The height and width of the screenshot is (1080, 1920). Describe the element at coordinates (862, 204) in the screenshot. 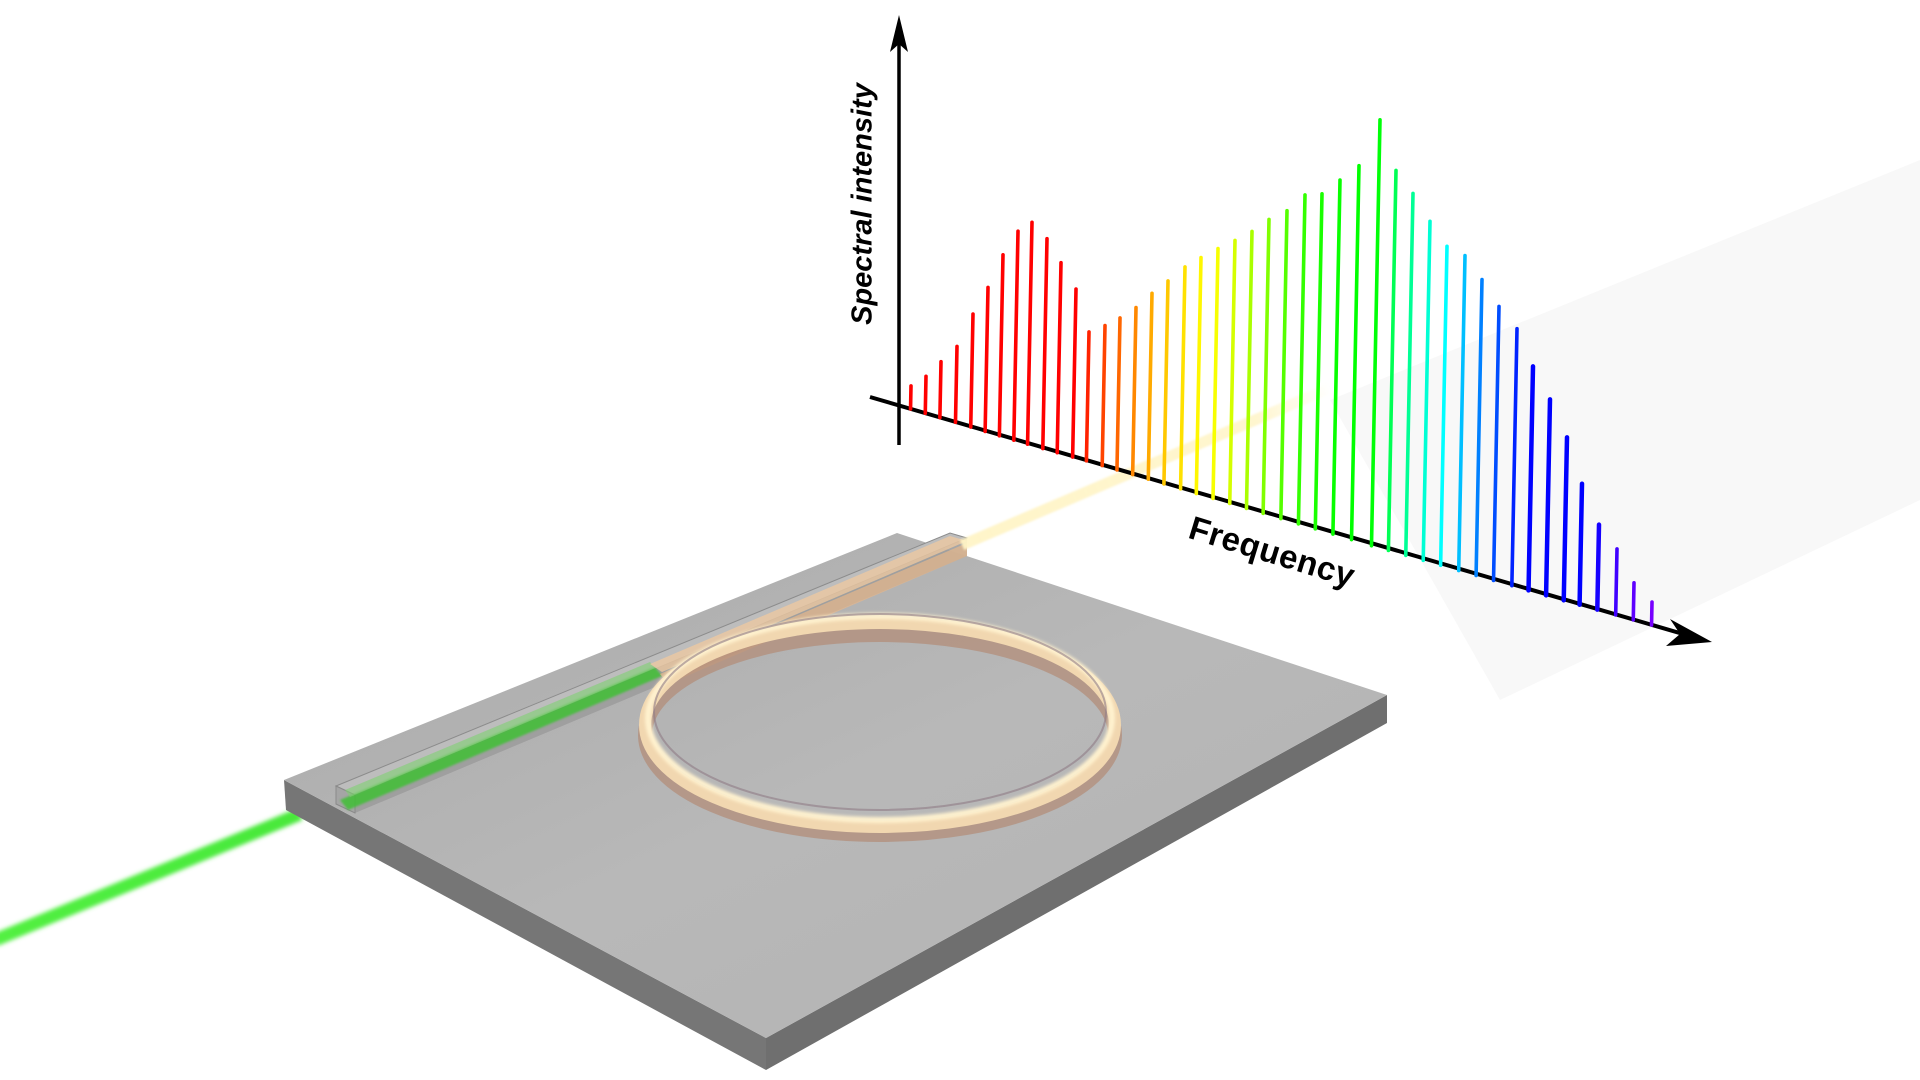

I see `y-axis-label: Spectral intensity` at that location.